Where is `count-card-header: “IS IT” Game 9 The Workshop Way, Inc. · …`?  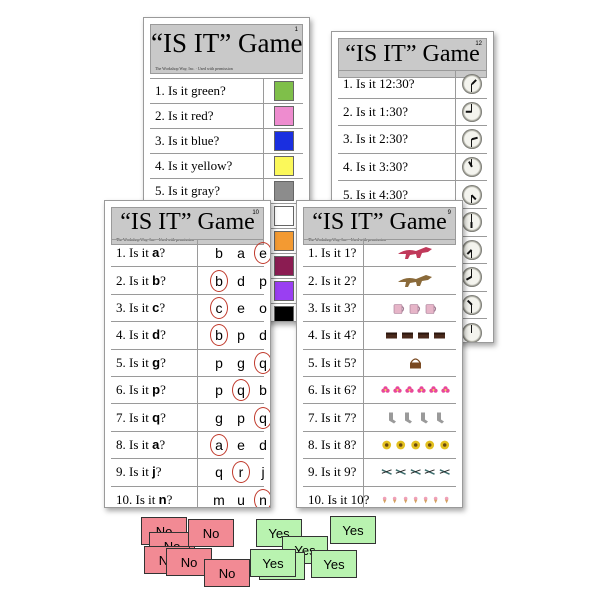
count-card-header: “IS IT” Game 9 The Workshop Way, Inc. · … is located at coordinates (379, 226).